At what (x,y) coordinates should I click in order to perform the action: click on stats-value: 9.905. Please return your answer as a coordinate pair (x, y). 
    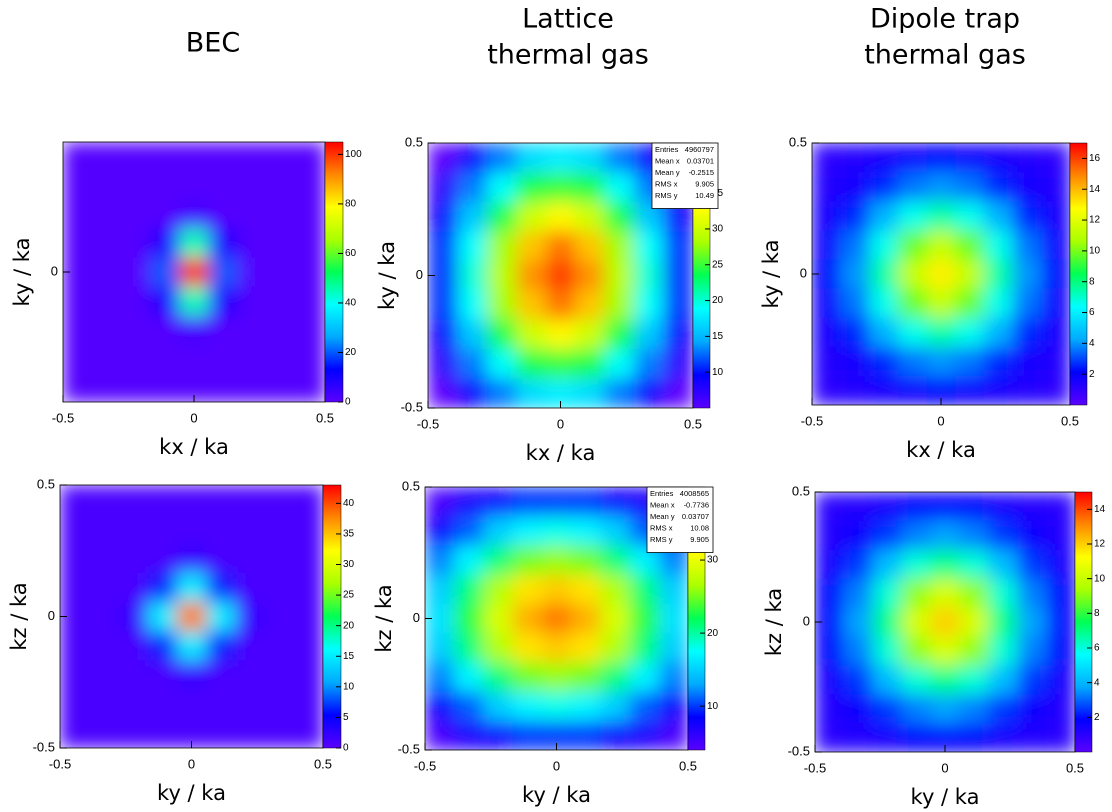
    Looking at the image, I should click on (699, 539).